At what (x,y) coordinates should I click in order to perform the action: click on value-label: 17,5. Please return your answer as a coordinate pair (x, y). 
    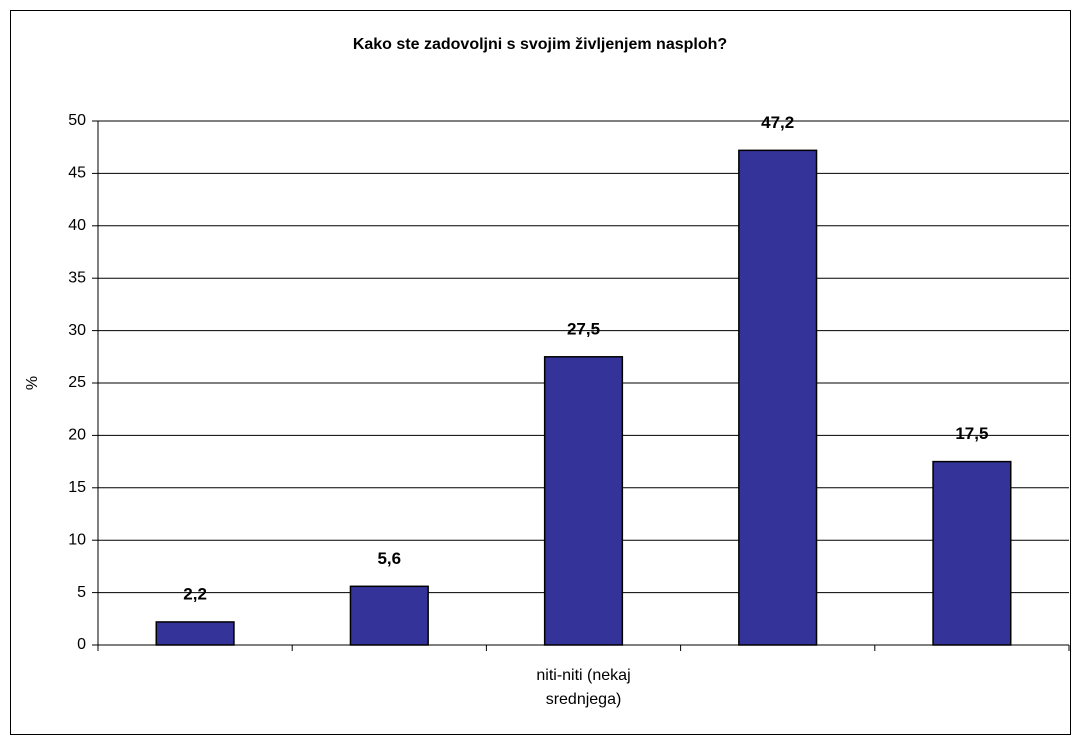
    Looking at the image, I should click on (971, 433).